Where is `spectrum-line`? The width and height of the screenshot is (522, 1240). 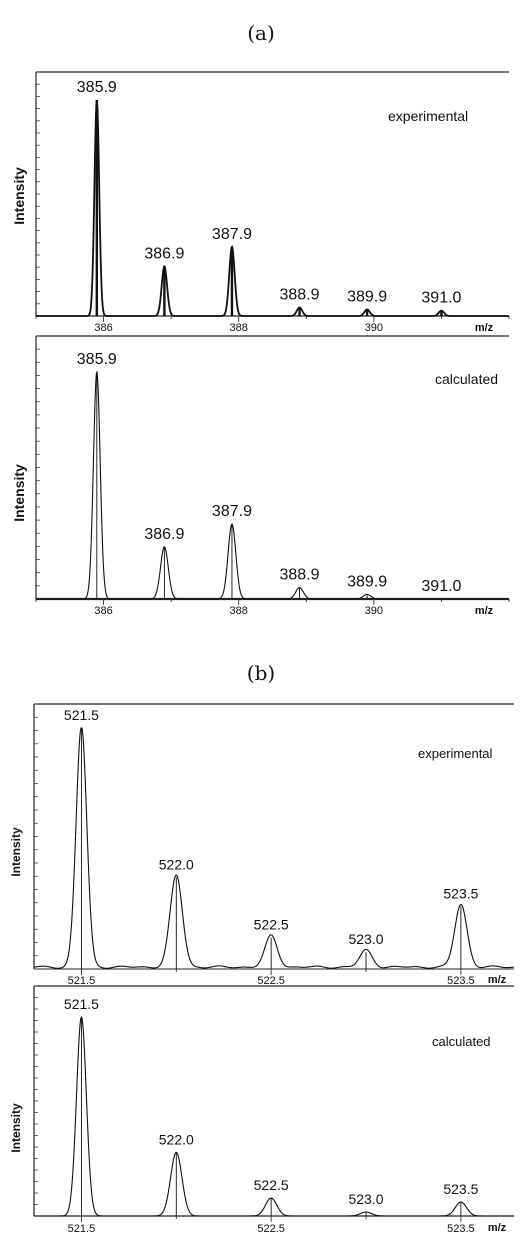
spectrum-line is located at coordinates (274, 1116).